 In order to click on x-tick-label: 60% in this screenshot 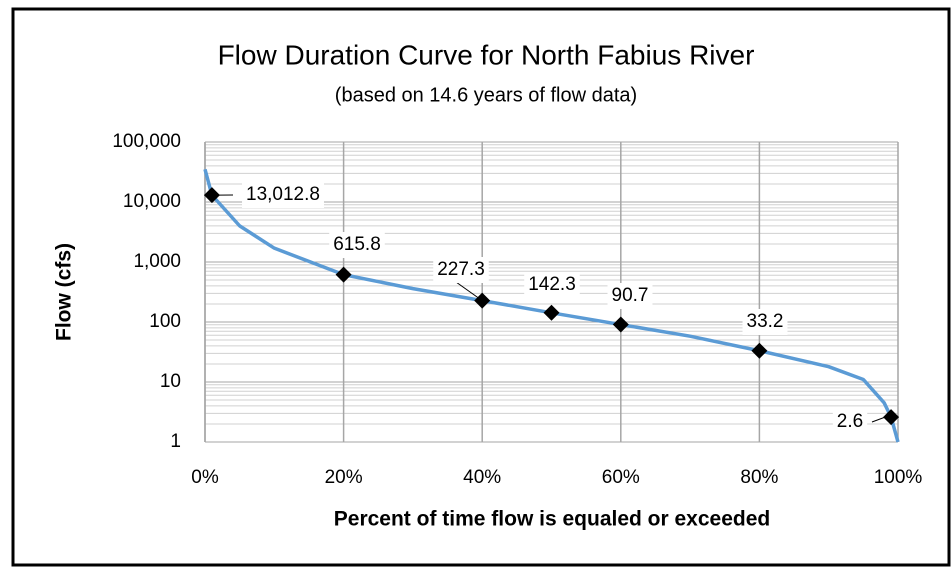, I will do `click(621, 477)`.